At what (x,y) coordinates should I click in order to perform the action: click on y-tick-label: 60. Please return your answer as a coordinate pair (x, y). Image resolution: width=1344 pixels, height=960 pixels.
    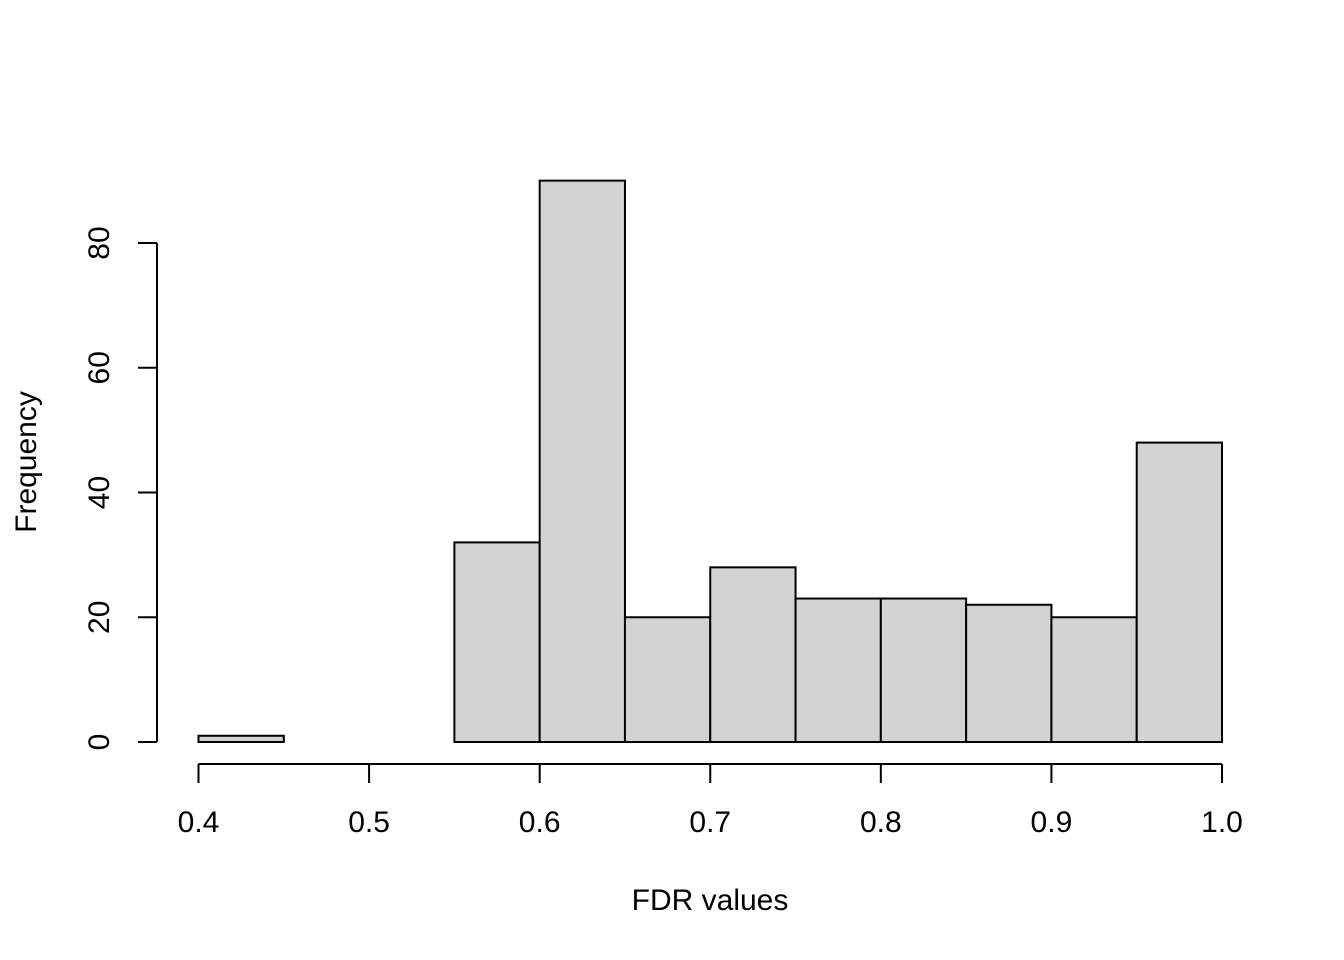
    Looking at the image, I should click on (99, 367).